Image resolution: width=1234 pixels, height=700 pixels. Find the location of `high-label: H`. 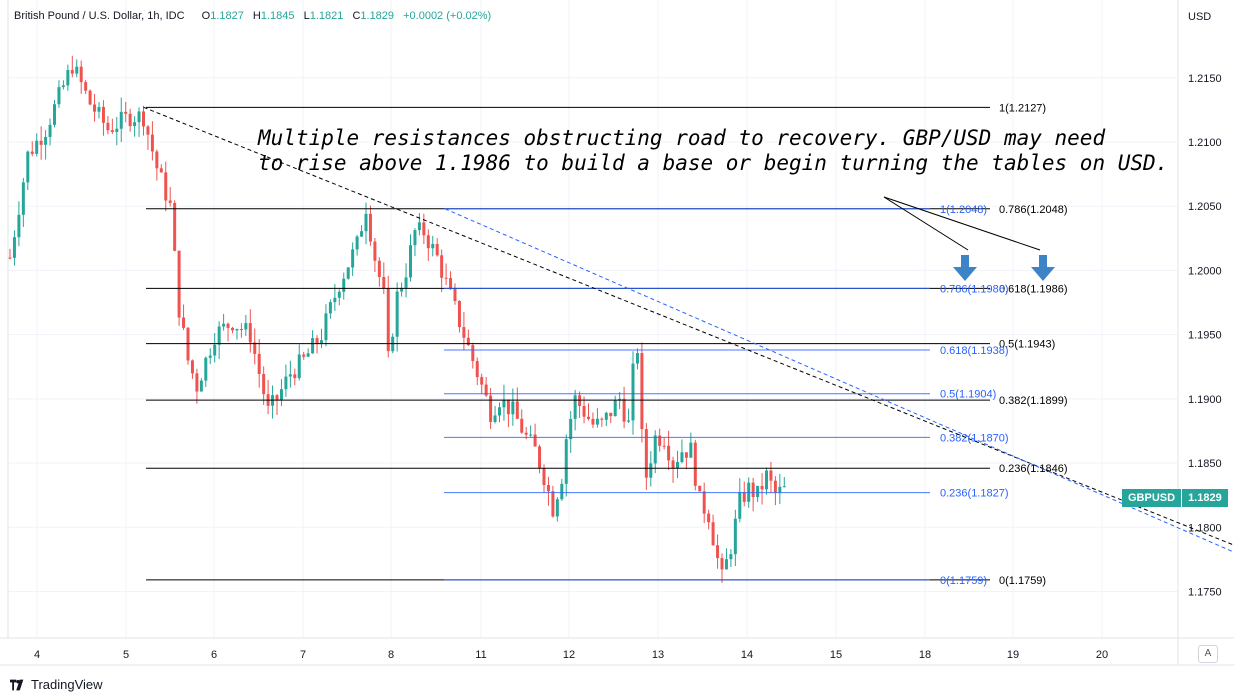

high-label: H is located at coordinates (256, 16).